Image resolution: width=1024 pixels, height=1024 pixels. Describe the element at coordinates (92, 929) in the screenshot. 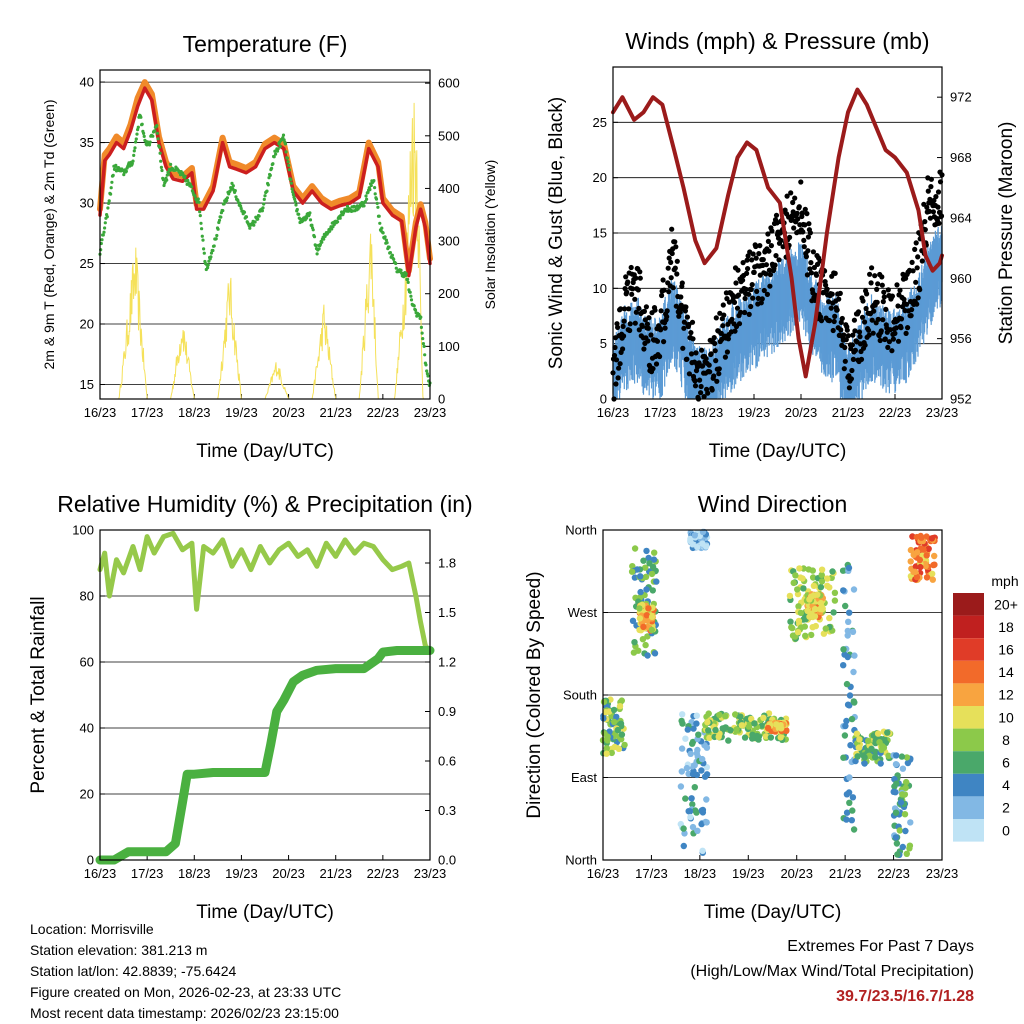

I see `station-location: Location: Morrisville` at that location.